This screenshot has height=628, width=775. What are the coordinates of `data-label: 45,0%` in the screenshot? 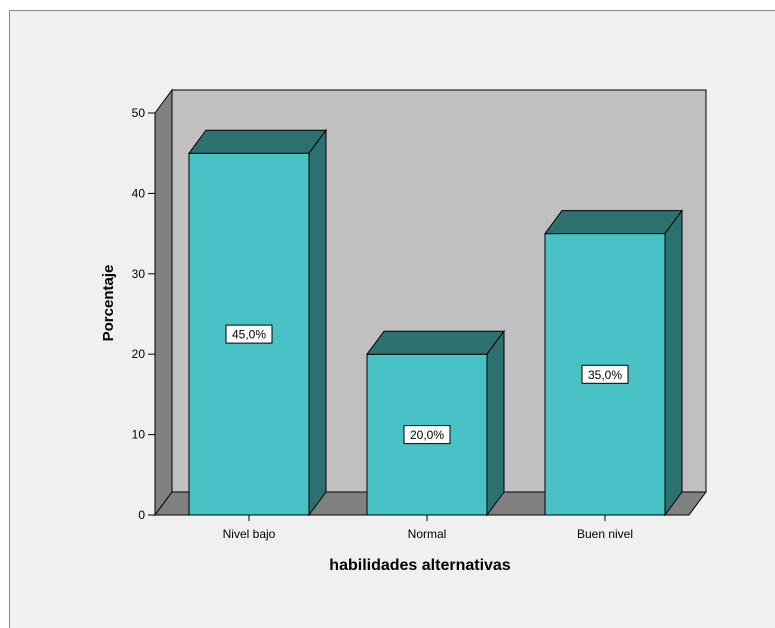 It's located at (249, 335).